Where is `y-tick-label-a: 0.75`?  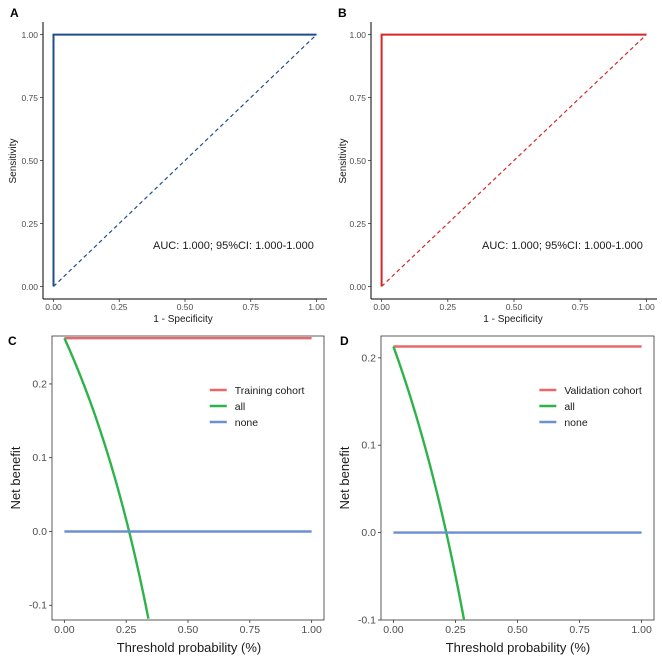 y-tick-label-a: 0.75 is located at coordinates (29, 98).